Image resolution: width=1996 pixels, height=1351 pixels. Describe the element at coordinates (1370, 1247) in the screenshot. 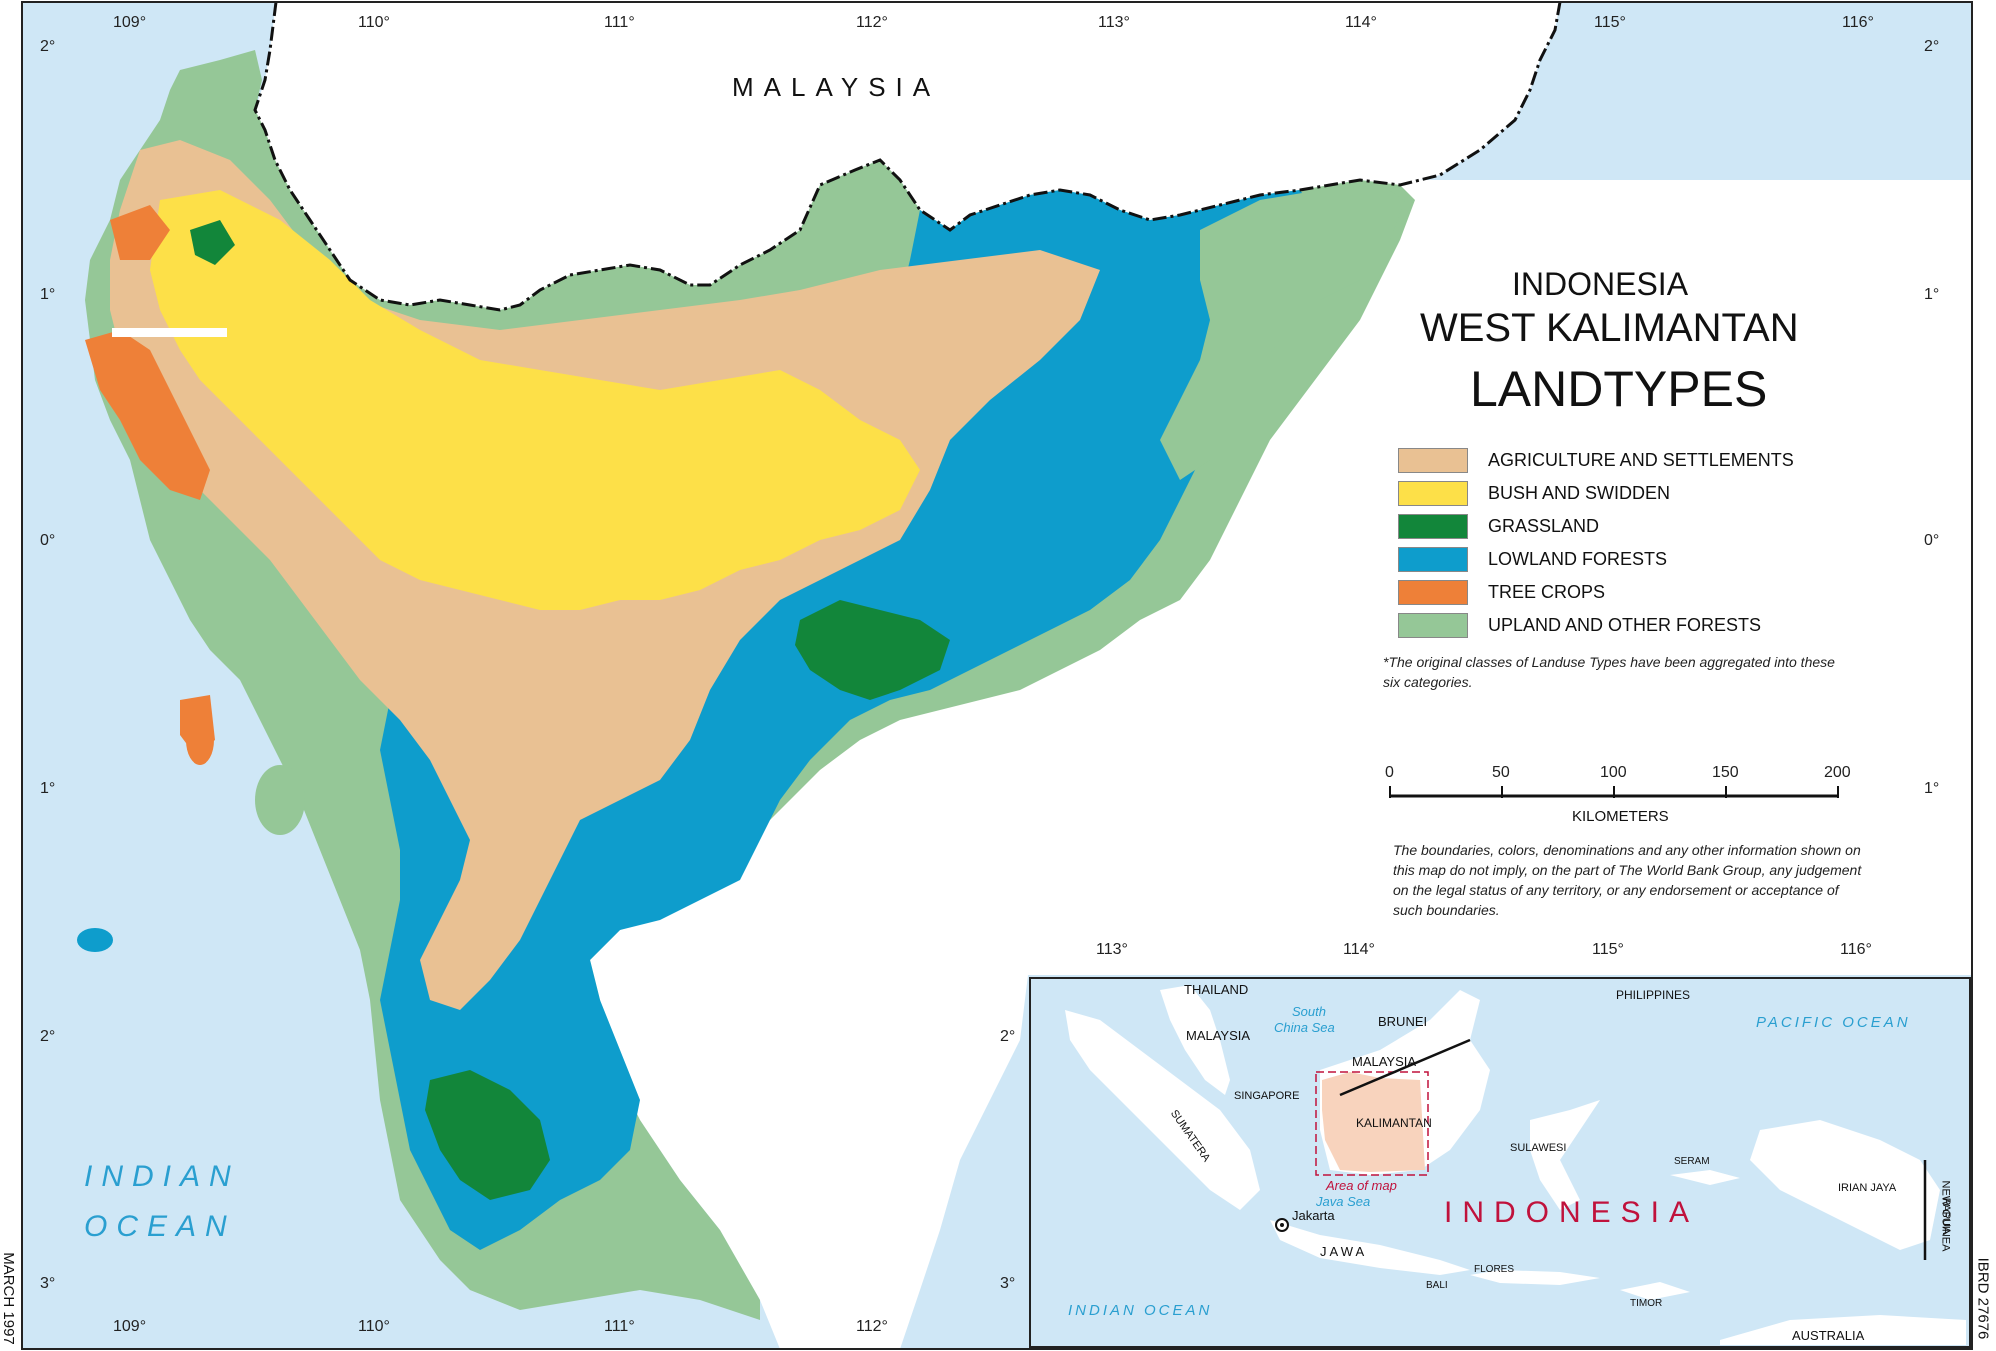

I see `inset-jawa` at that location.